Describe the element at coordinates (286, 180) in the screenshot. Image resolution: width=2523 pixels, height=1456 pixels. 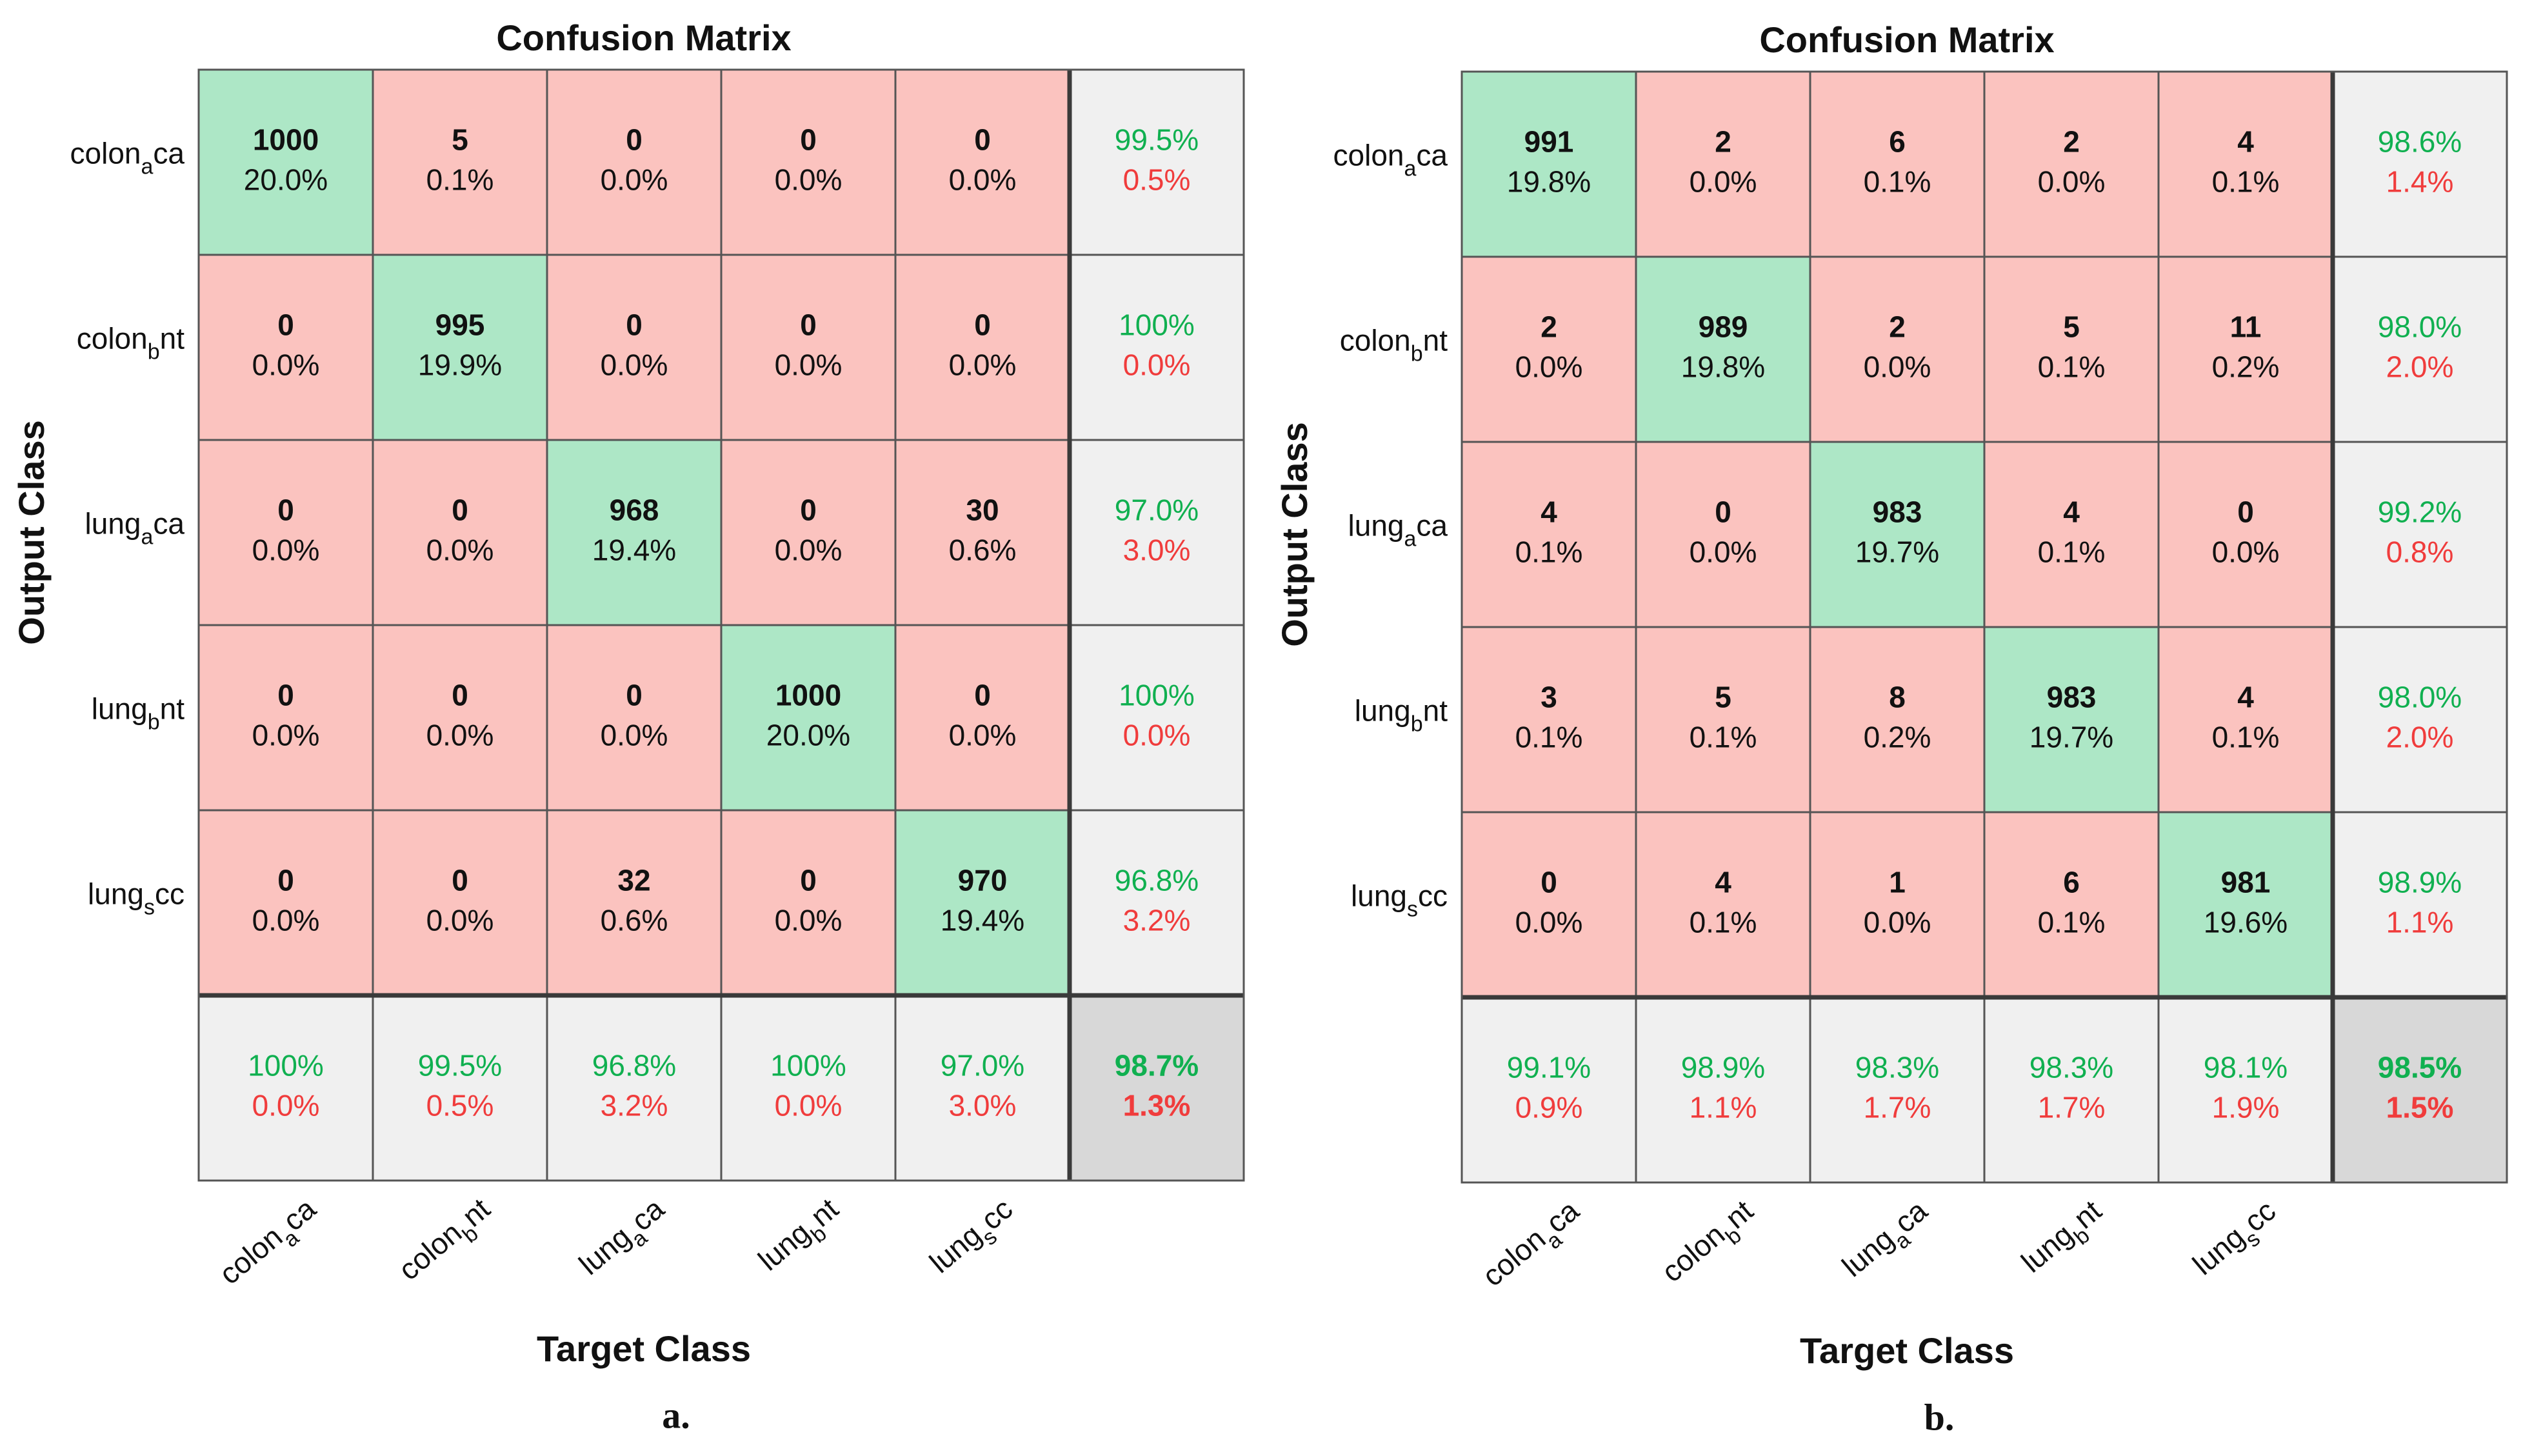
I see `cell-percent: 20.0%` at that location.